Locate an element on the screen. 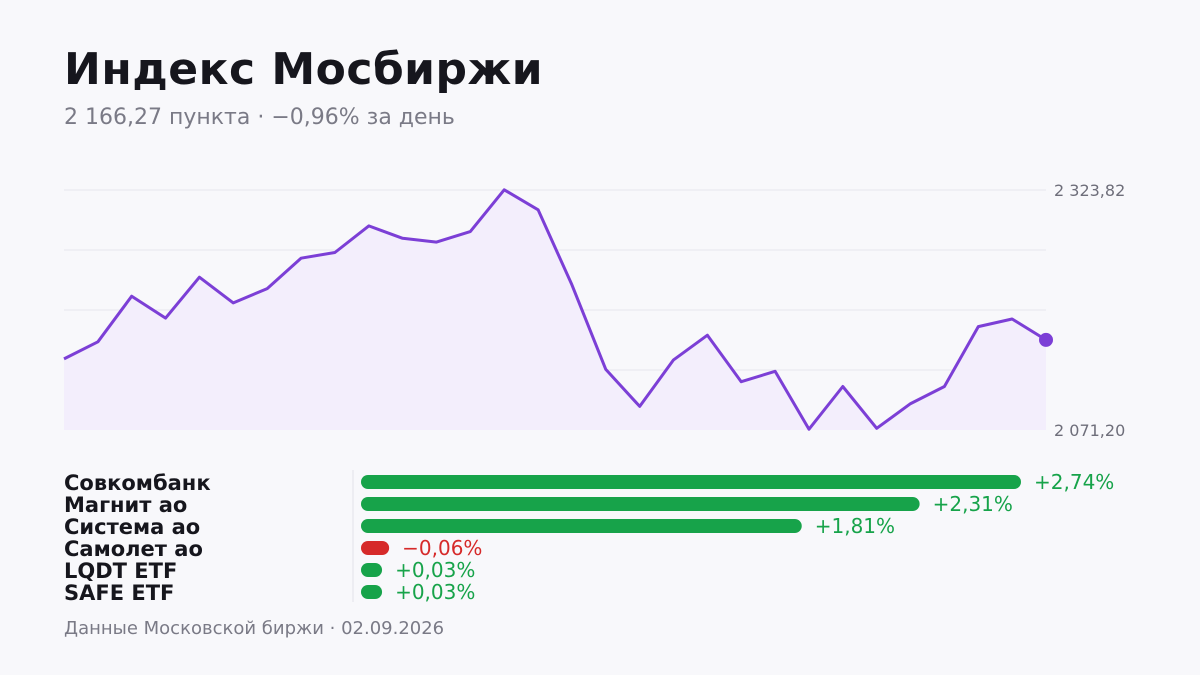 This screenshot has height=675, width=1200. page-title: Индекс Мосбиржи is located at coordinates (304, 69).